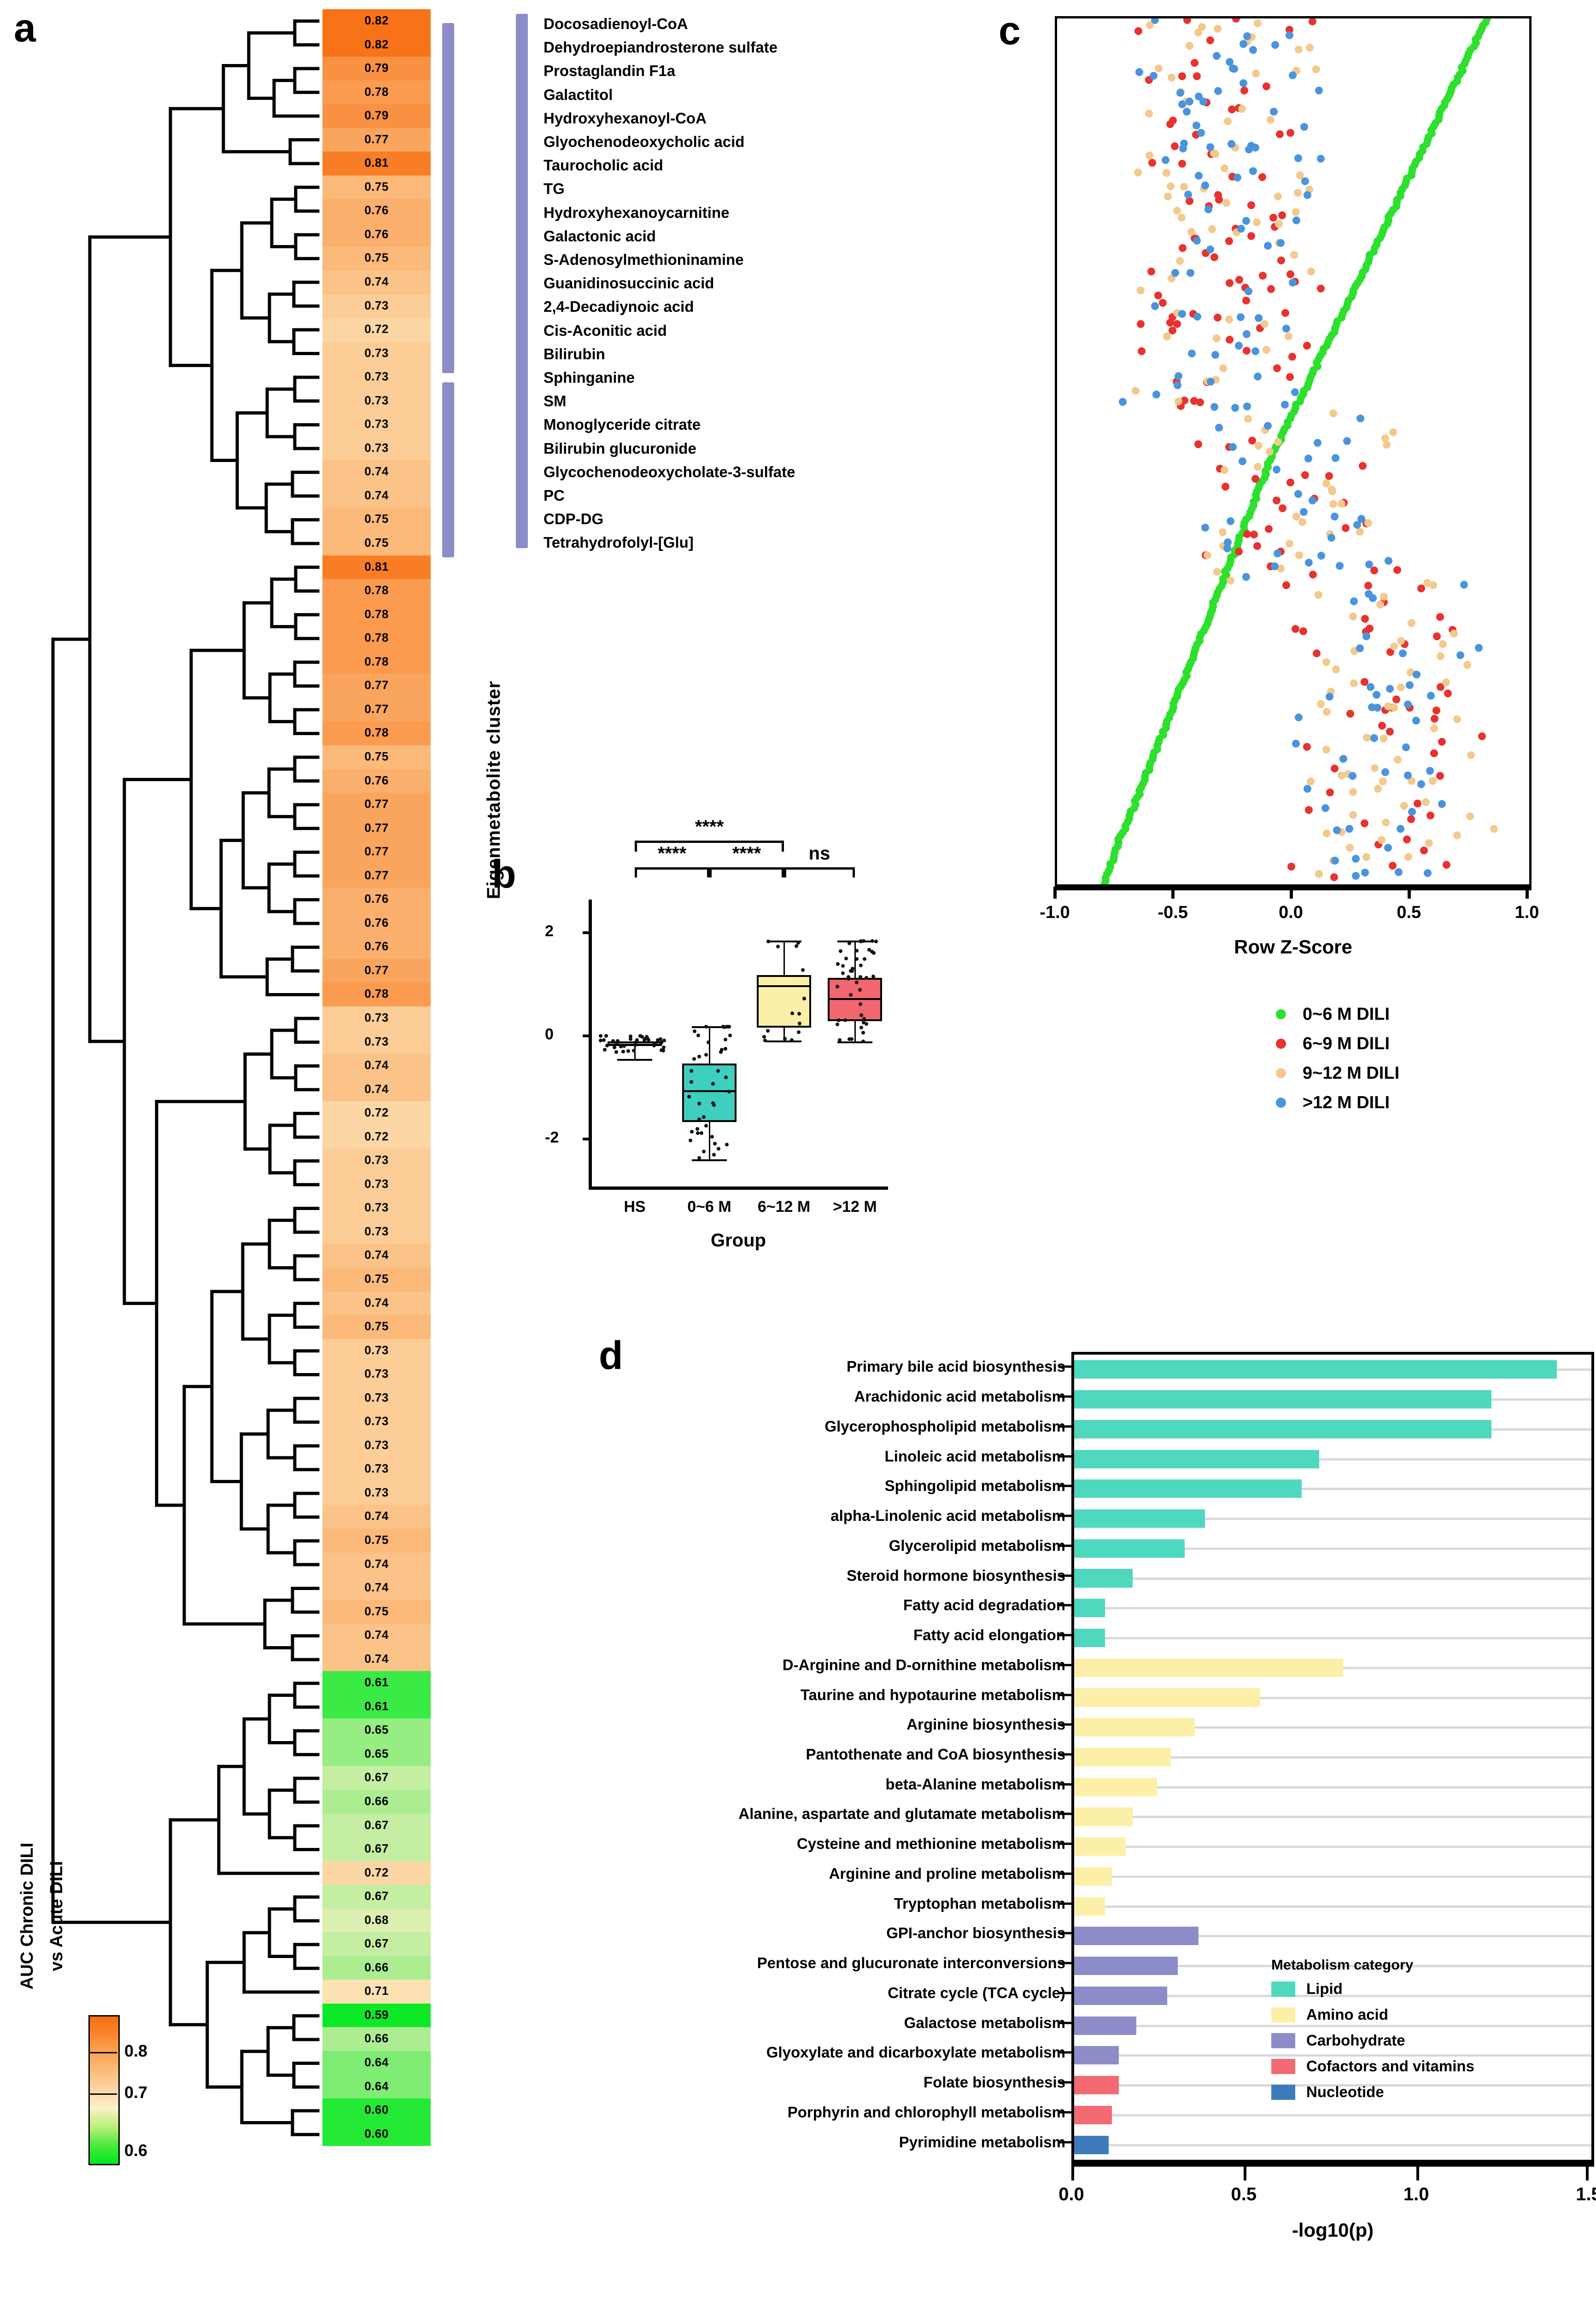  I want to click on heatmap-cell-value: 0.77, so click(376, 685).